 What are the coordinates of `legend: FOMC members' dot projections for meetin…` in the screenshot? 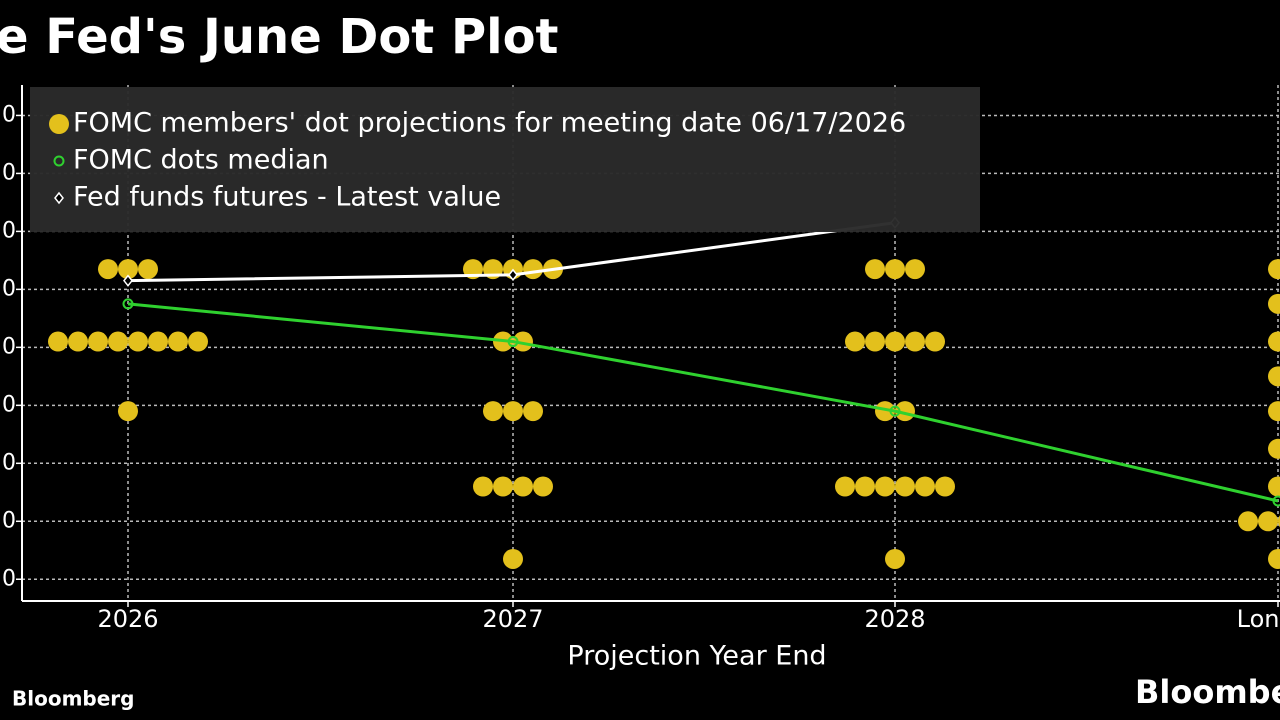 It's located at (505, 159).